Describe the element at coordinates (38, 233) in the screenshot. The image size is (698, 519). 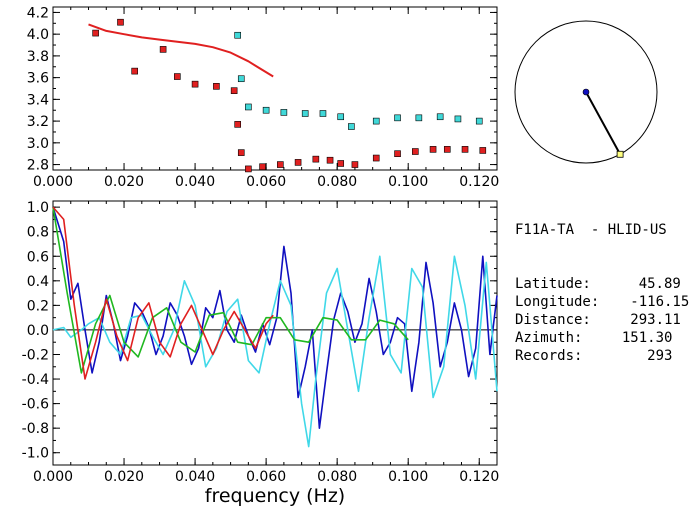
I see `y-tick-label: 0.8` at that location.